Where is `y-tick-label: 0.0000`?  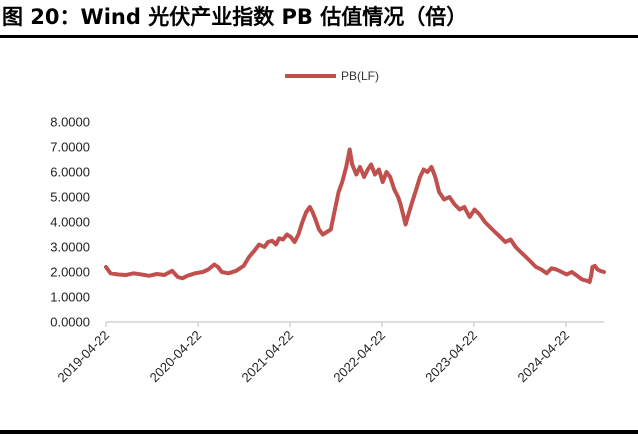 y-tick-label: 0.0000 is located at coordinates (70, 322).